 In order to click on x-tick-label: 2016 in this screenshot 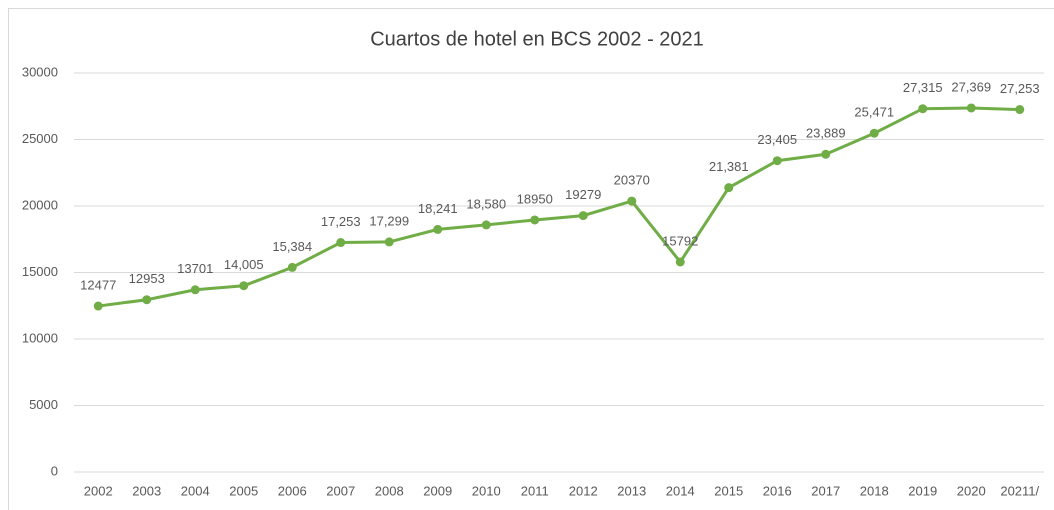, I will do `click(777, 490)`.